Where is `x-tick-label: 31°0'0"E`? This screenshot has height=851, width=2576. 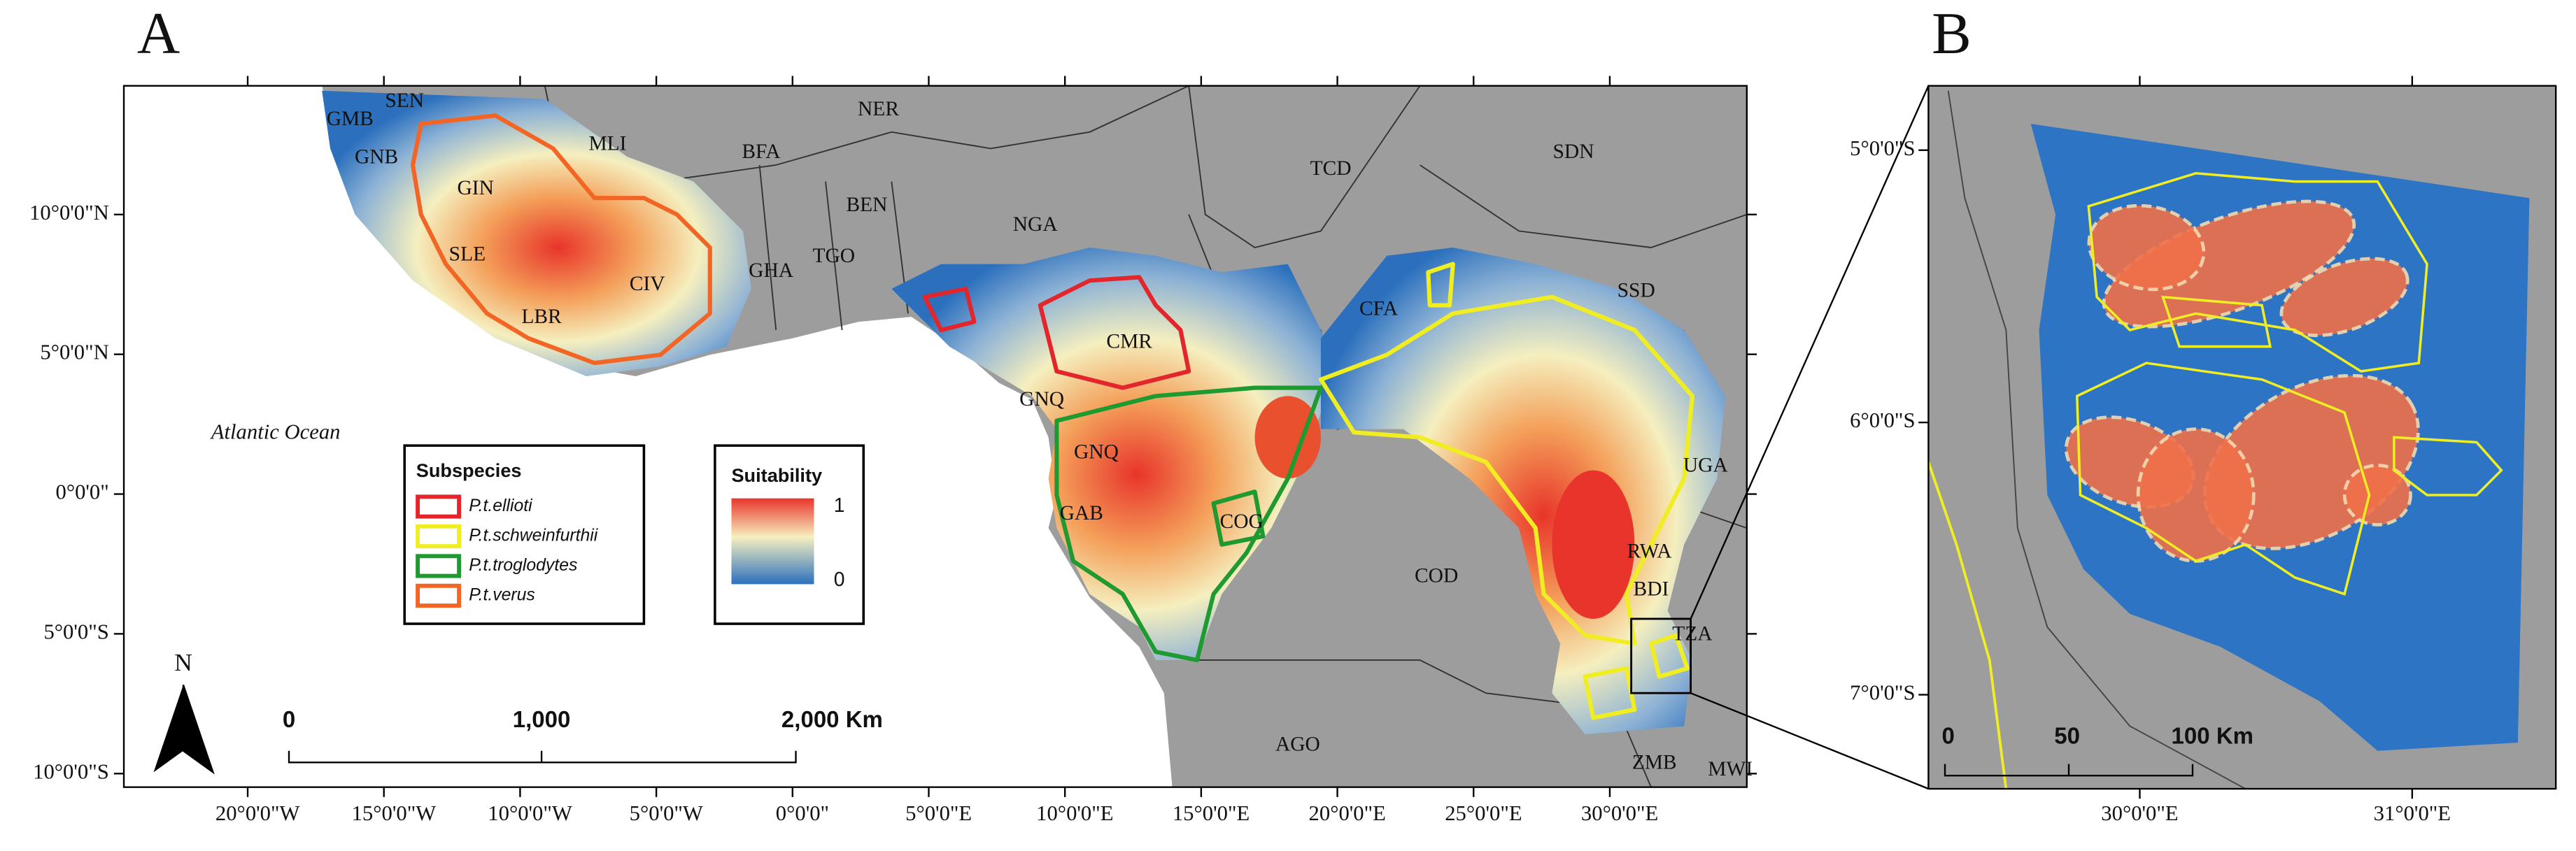
x-tick-label: 31°0'0"E is located at coordinates (2412, 813).